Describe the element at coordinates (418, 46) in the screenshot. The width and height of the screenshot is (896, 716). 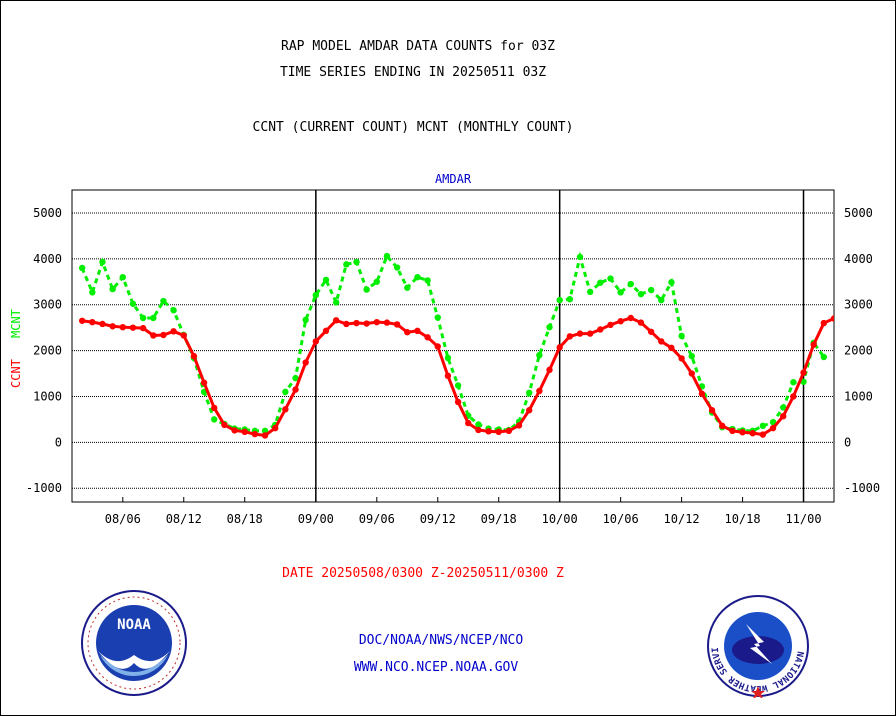
I see `chart-title-line1: RAP MODEL AMDAR DATA COUNTS for 03Z` at that location.